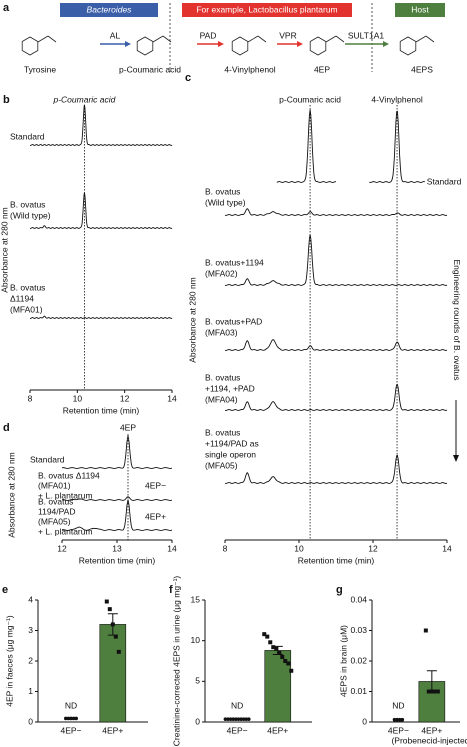 The height and width of the screenshot is (747, 467). I want to click on trace-label: single operon, so click(230, 454).